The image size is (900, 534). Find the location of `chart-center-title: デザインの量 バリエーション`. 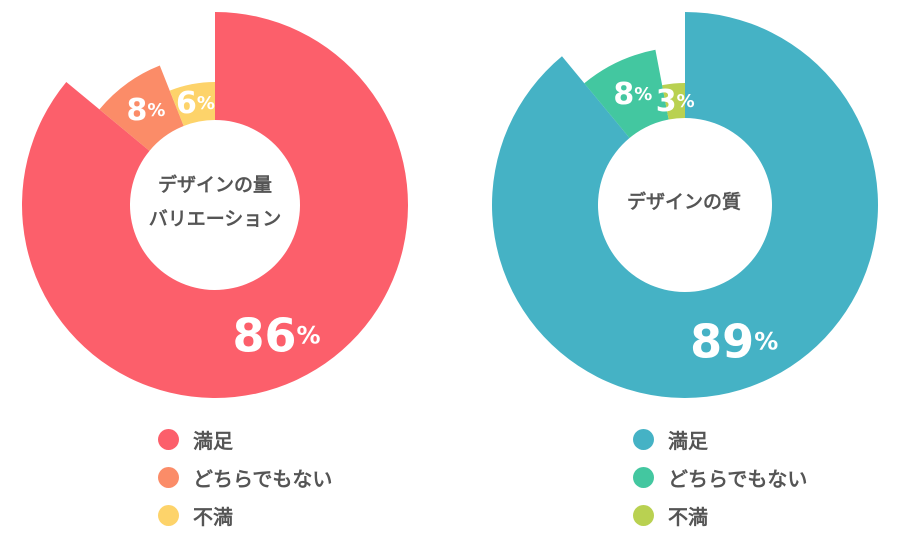

chart-center-title: デザインの量 バリエーション is located at coordinates (215, 202).